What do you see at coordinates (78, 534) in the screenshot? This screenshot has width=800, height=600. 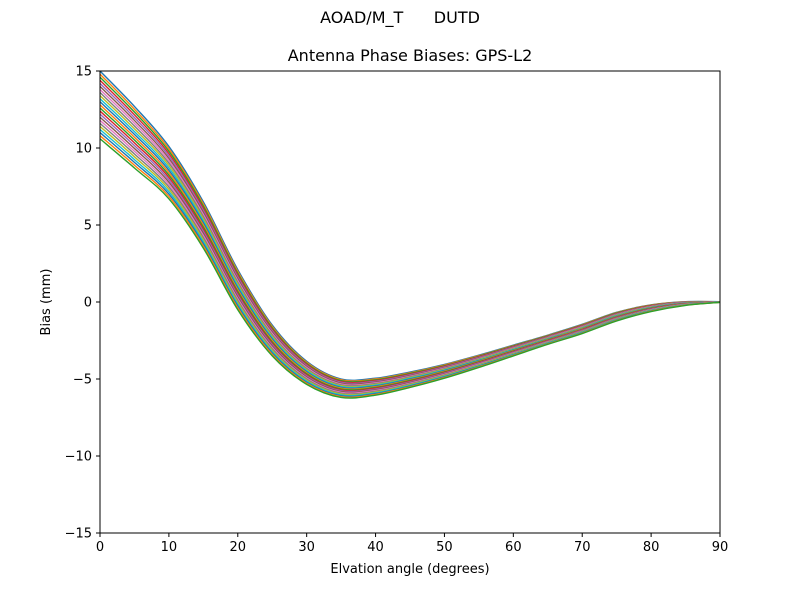 I see `y-tick-label: −15` at bounding box center [78, 534].